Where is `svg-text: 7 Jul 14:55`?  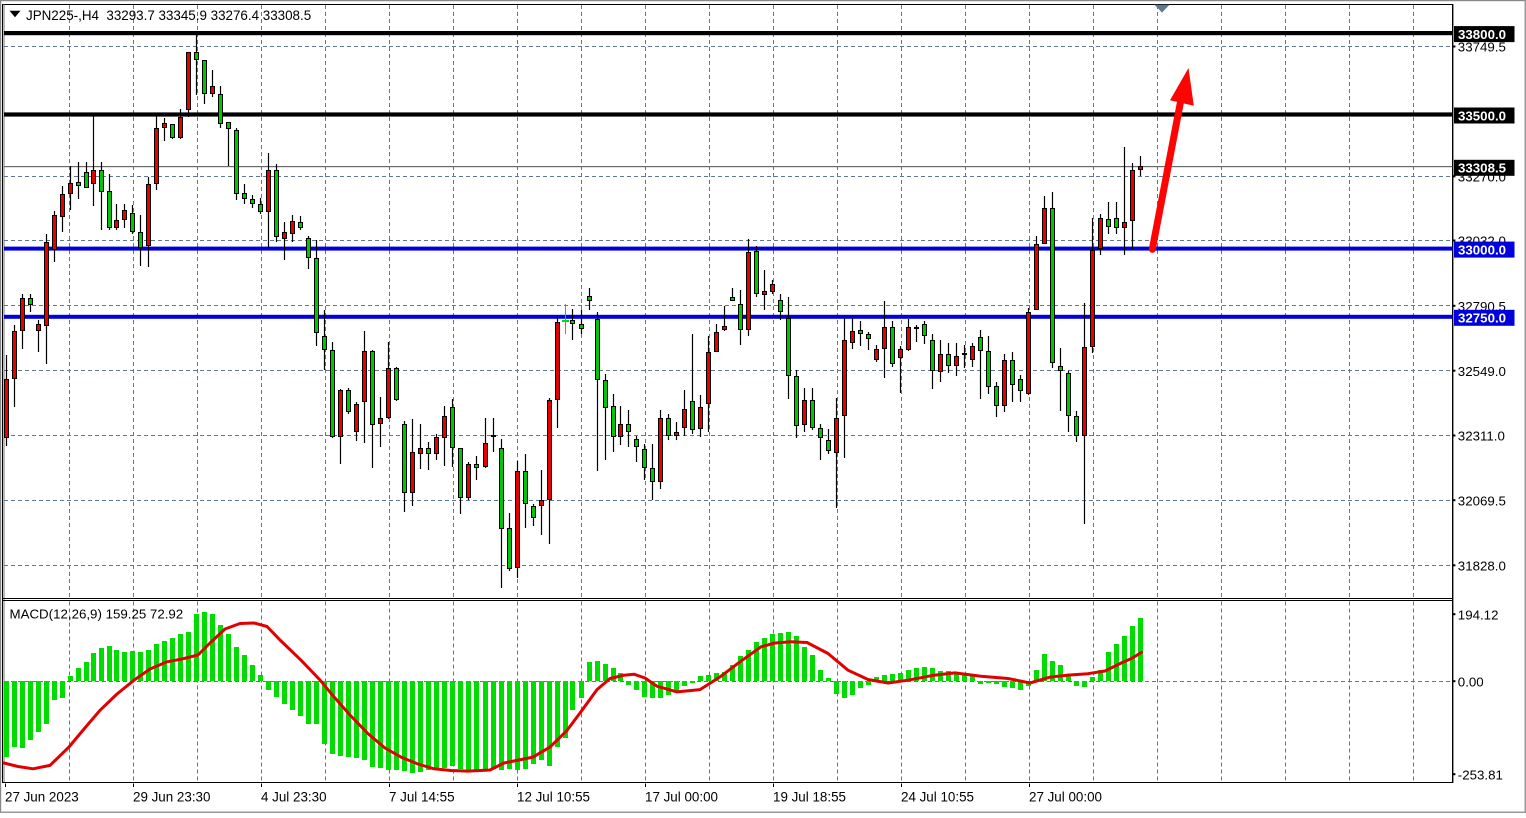
svg-text: 7 Jul 14:55 is located at coordinates (422, 797).